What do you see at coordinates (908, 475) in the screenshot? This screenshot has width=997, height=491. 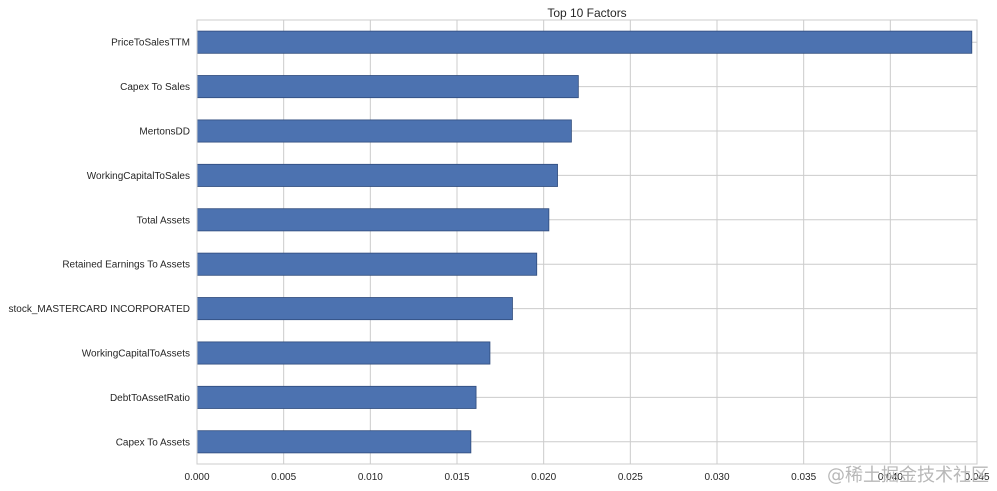 I see `watermark-text: @稀土掘金技术社区` at bounding box center [908, 475].